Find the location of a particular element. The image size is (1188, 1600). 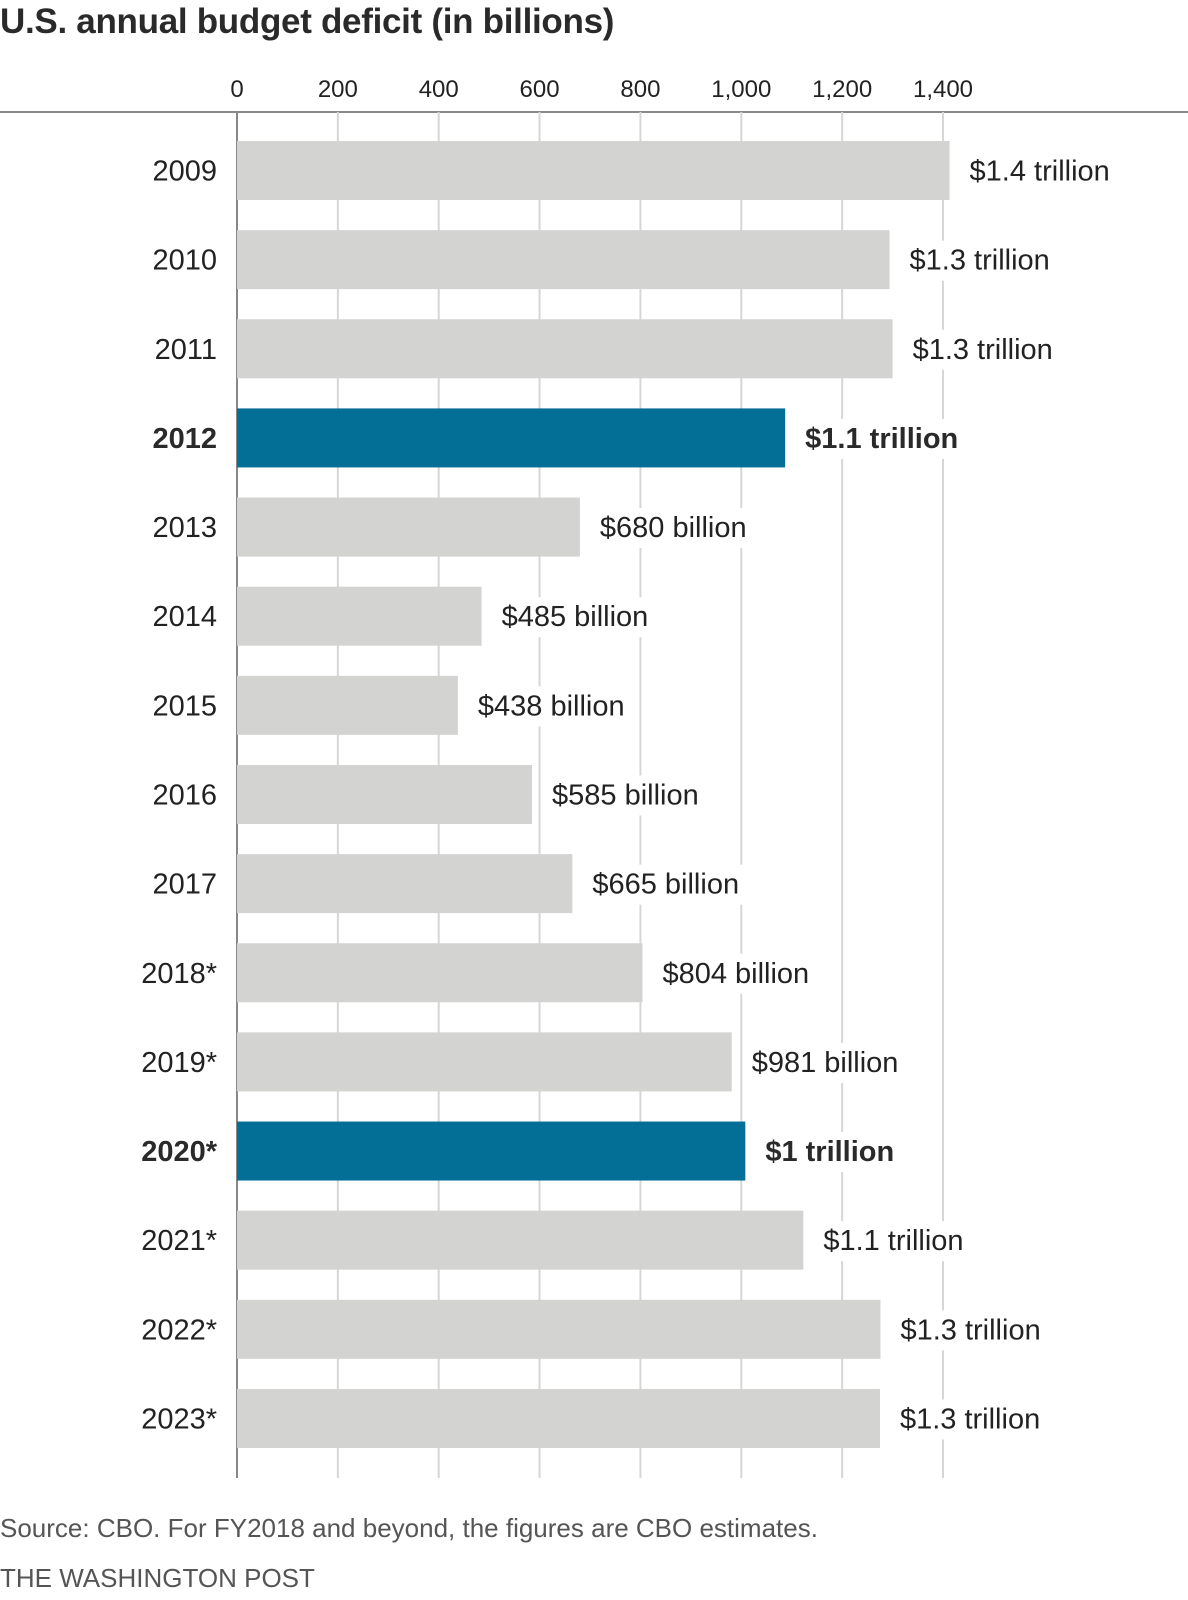

data-label: $981 billion is located at coordinates (825, 1063).